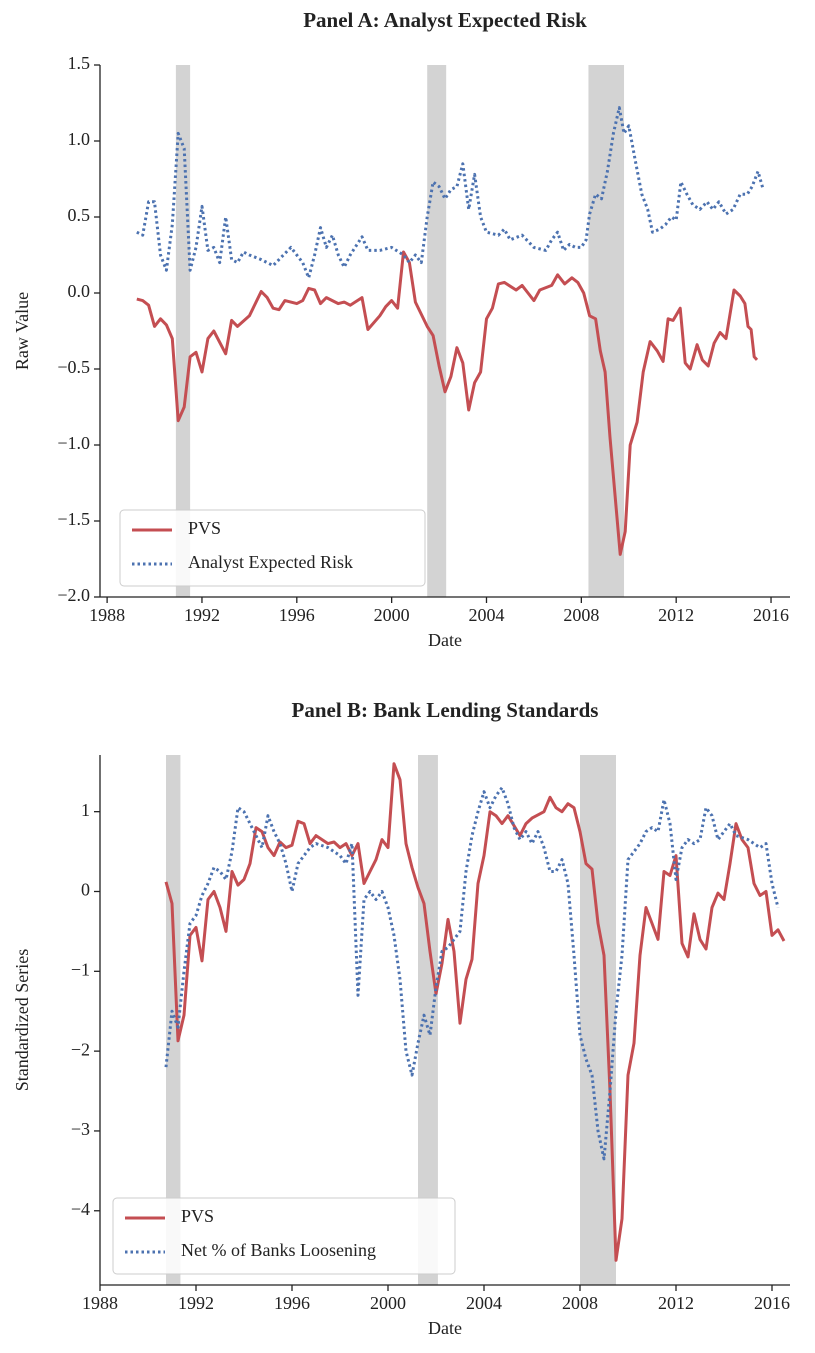 The image size is (815, 1353). Describe the element at coordinates (278, 1250) in the screenshot. I see `legend-label: Net % of Banks Loosening` at that location.